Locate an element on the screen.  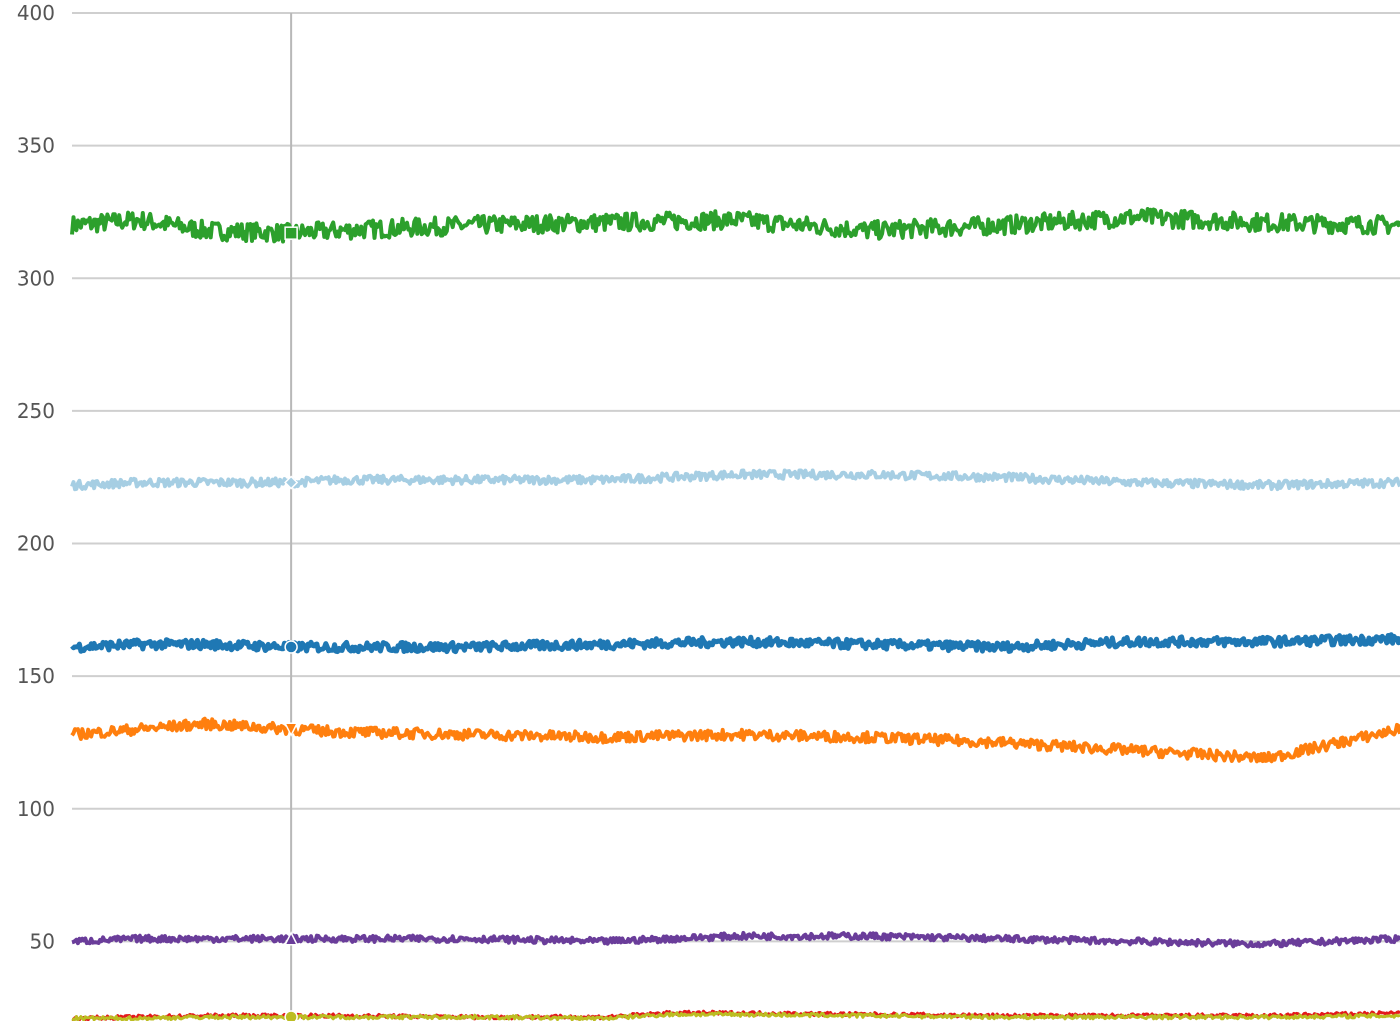
y-tick-label-400: 400 is located at coordinates (36, 13).